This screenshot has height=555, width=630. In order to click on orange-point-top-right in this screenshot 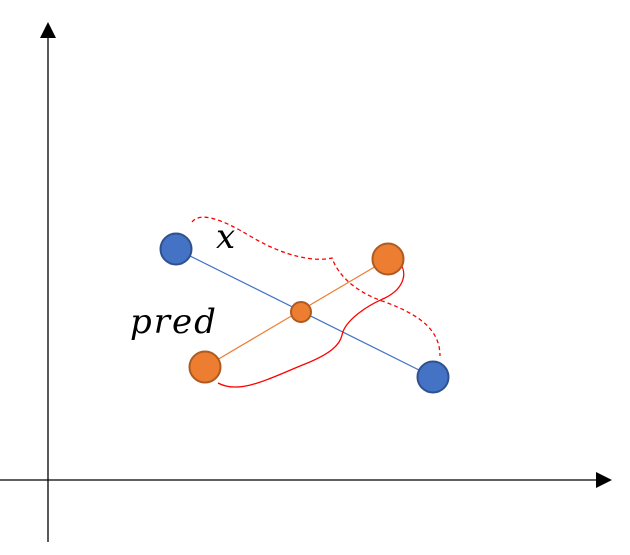, I will do `click(388, 259)`.